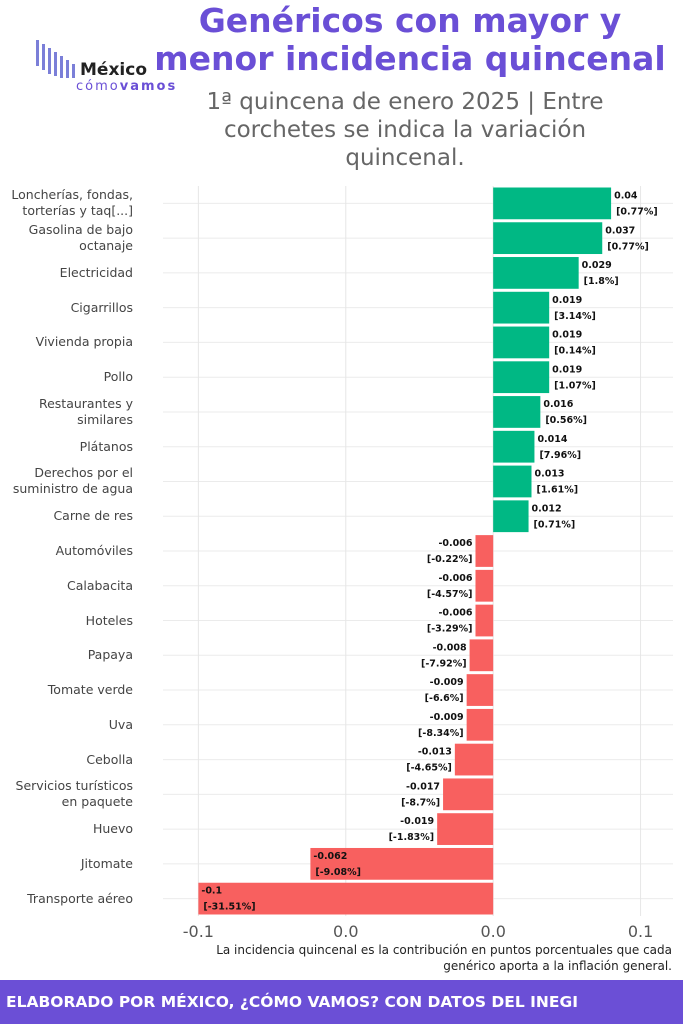 This screenshot has height=1024, width=683. I want to click on y-tick-label: Calabacita, so click(99, 585).